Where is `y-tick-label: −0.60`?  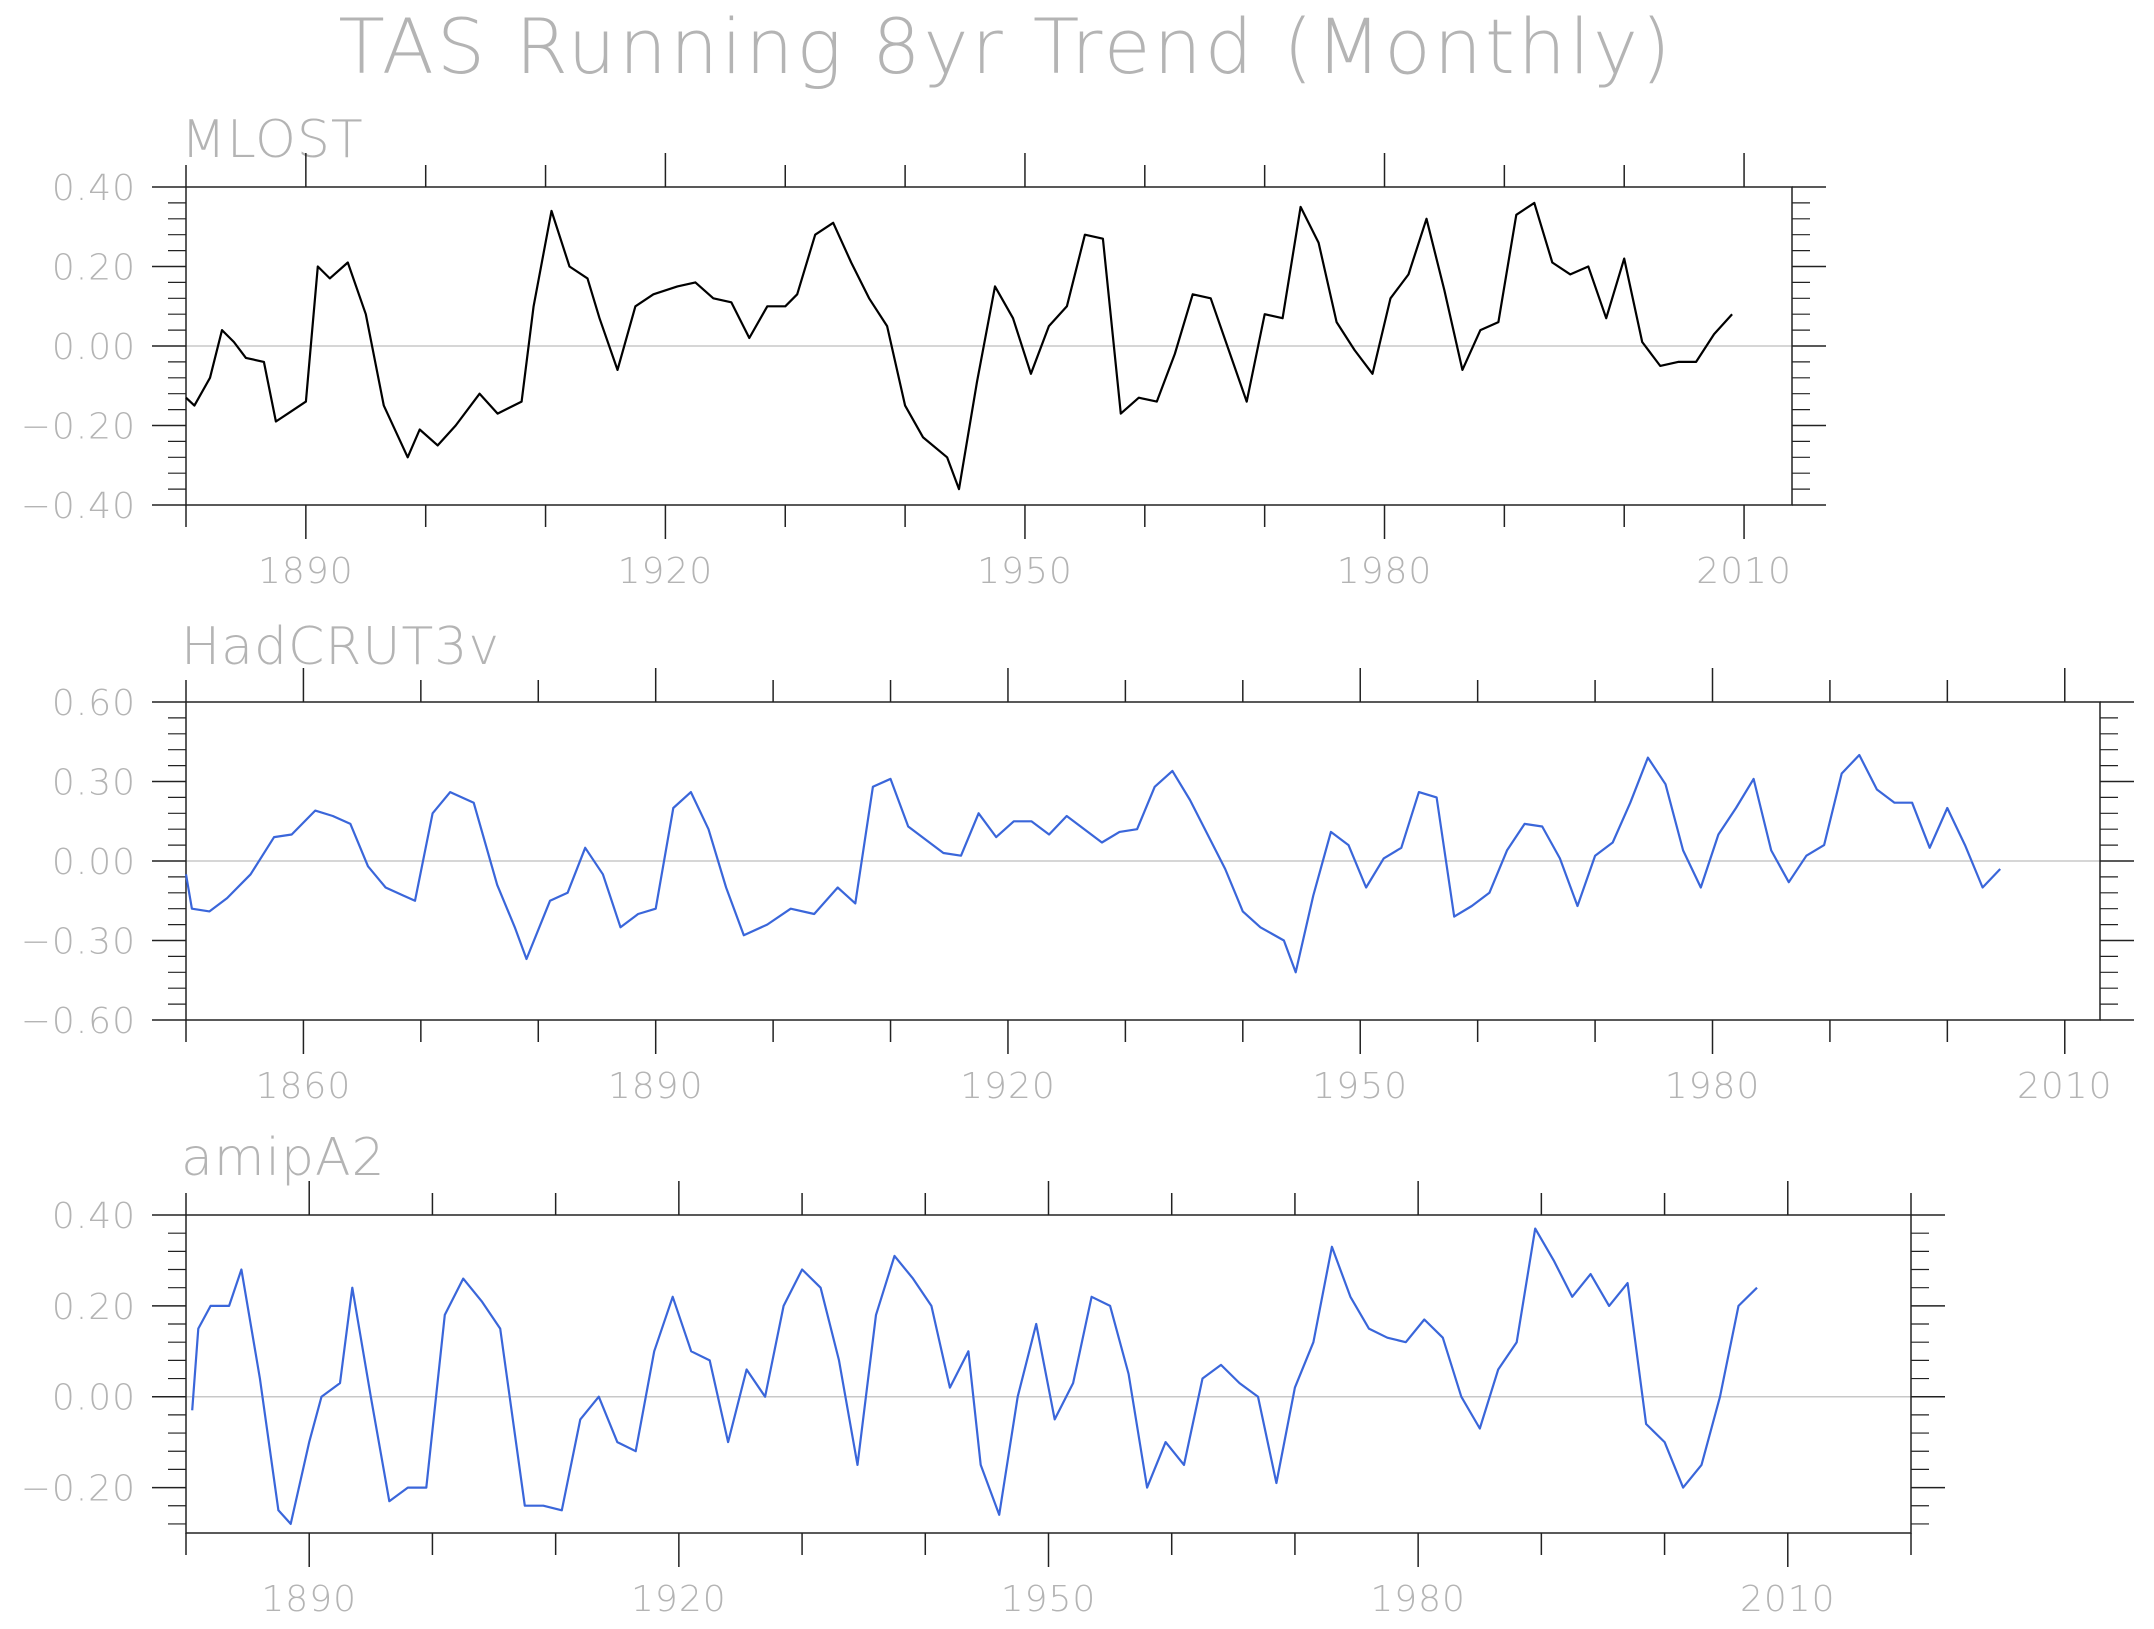 y-tick-label: −0.60 is located at coordinates (78, 1021).